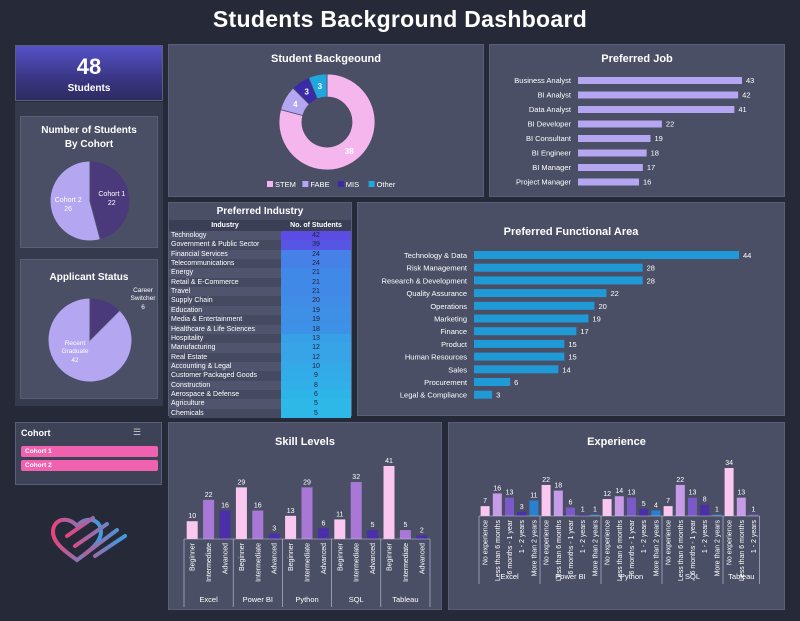  Describe the element at coordinates (717, 515) in the screenshot. I see `column-sql-more-than-2-years` at that location.